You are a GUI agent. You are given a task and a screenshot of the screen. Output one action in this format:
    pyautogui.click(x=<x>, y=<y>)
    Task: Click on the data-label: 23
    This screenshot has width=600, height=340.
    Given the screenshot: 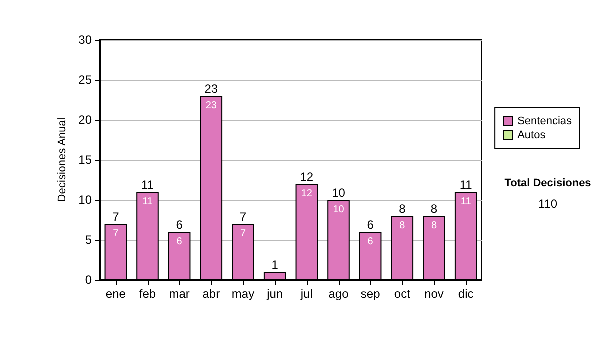 What is the action you would take?
    pyautogui.click(x=212, y=106)
    